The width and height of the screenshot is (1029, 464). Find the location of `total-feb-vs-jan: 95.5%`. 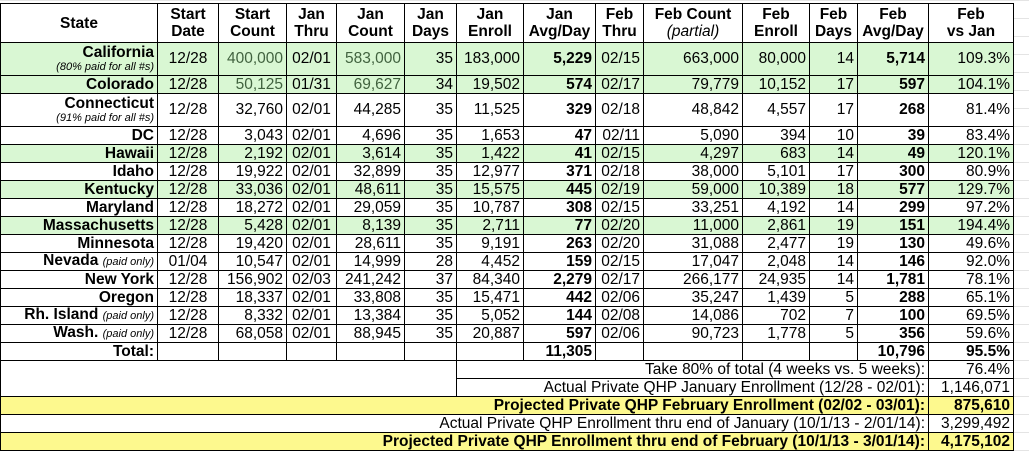

total-feb-vs-jan: 95.5% is located at coordinates (971, 351).